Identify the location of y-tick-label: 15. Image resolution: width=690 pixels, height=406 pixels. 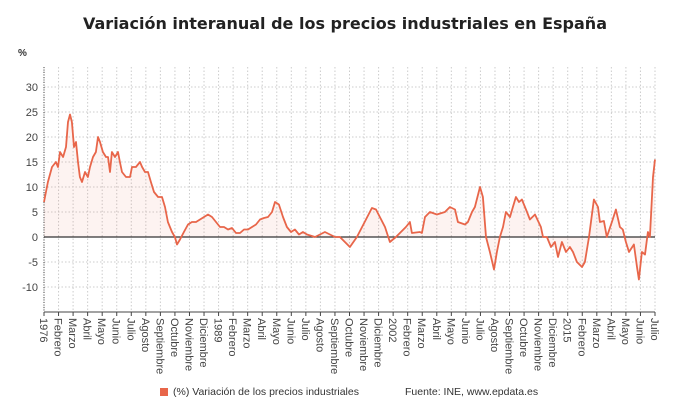
(32, 163).